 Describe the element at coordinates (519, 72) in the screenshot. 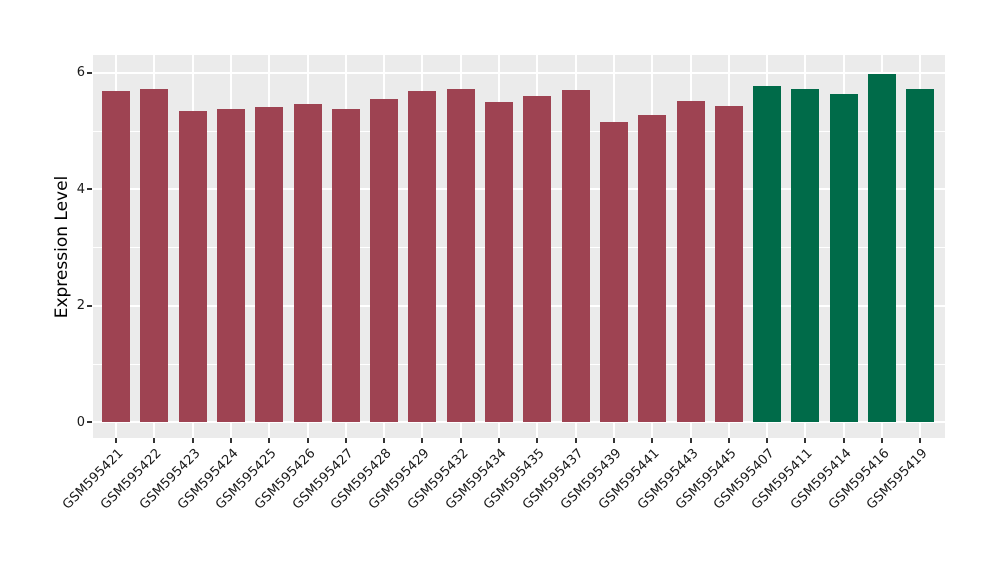

I see `gridline-major-y6` at that location.